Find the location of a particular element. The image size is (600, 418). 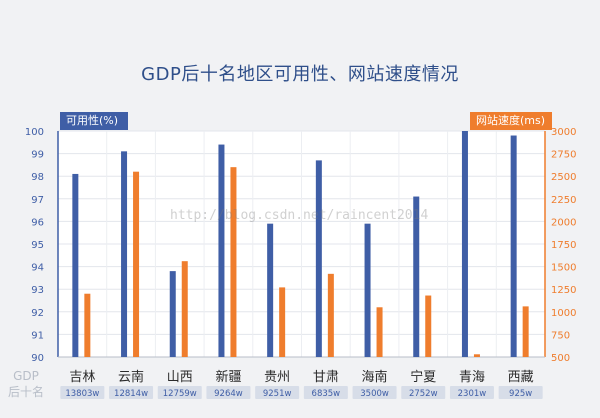

category-label: 西藏 is located at coordinates (521, 377).